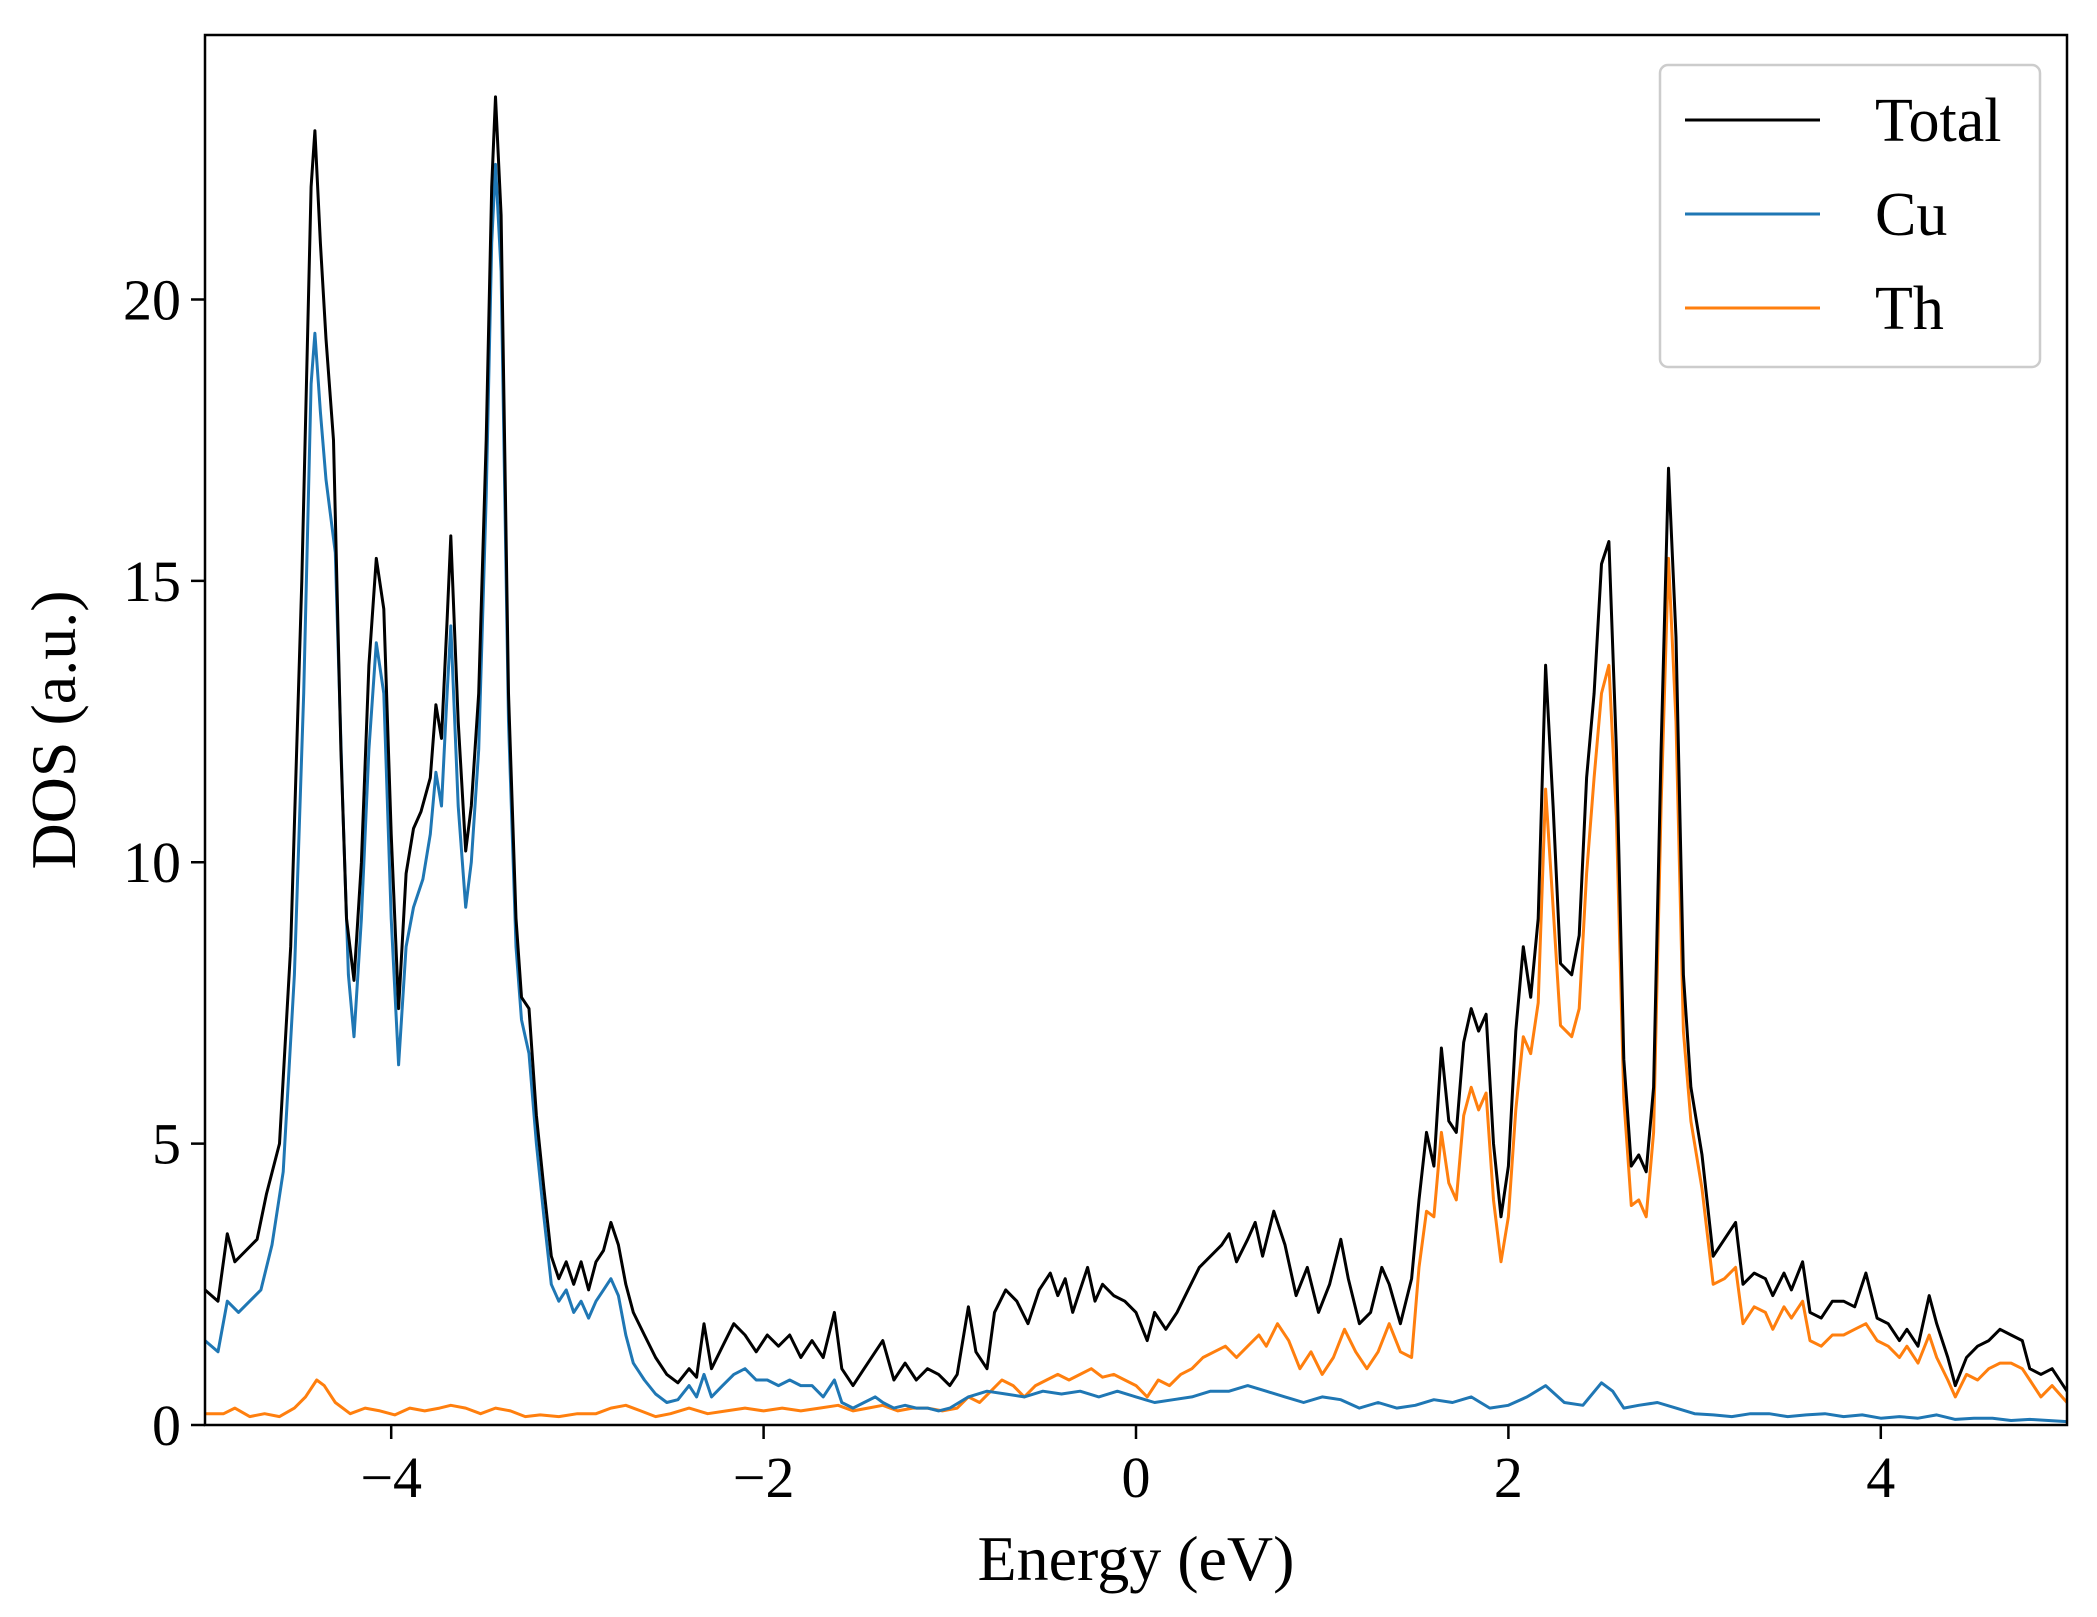 The width and height of the screenshot is (2097, 1617). Describe the element at coordinates (764, 1477) in the screenshot. I see `x-tick-label: −2` at that location.